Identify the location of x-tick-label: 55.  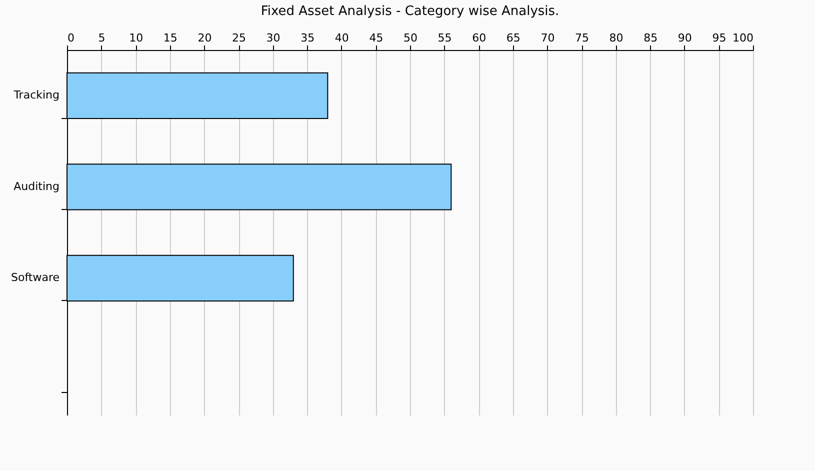
(445, 38).